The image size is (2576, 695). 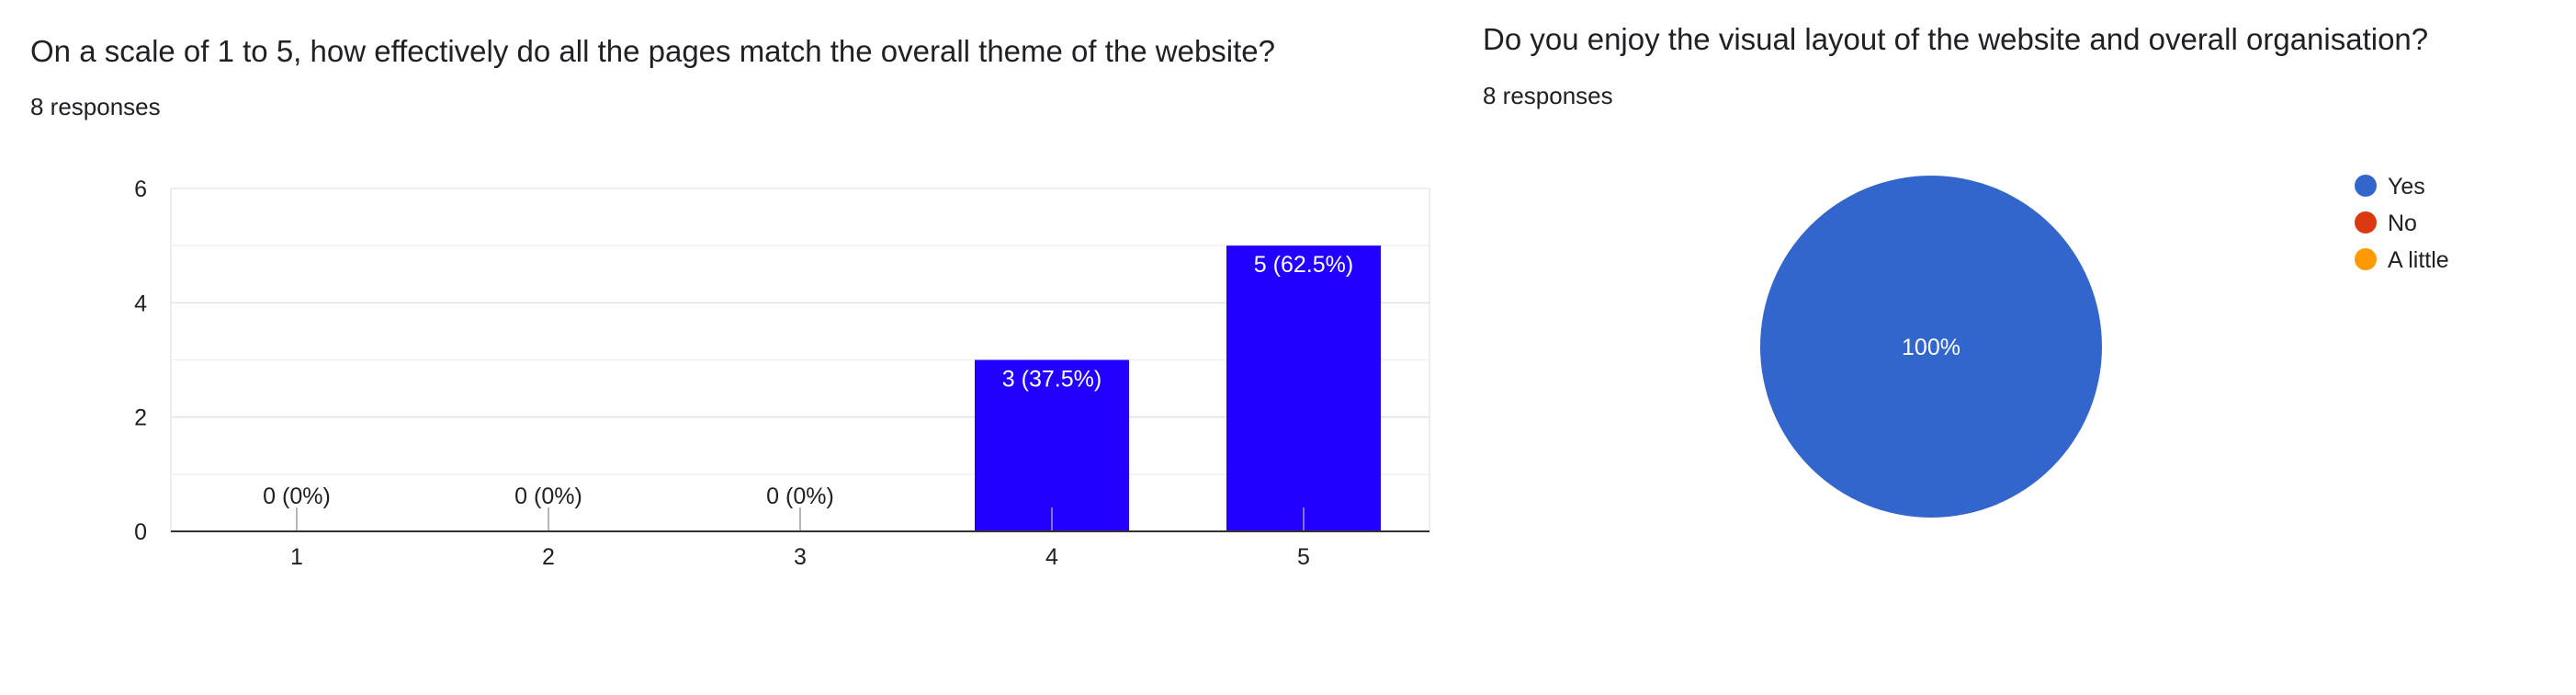 I want to click on pie-slice-label: 100%, so click(x=1931, y=347).